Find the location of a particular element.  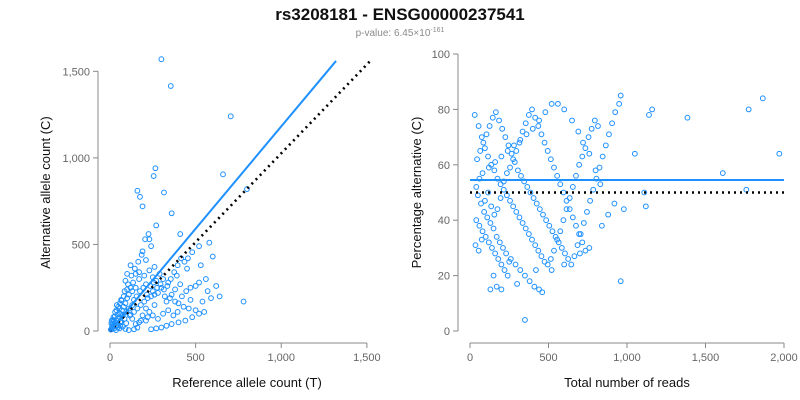

chart-subtitle: p-value: 6.45×10-161 is located at coordinates (400, 33).